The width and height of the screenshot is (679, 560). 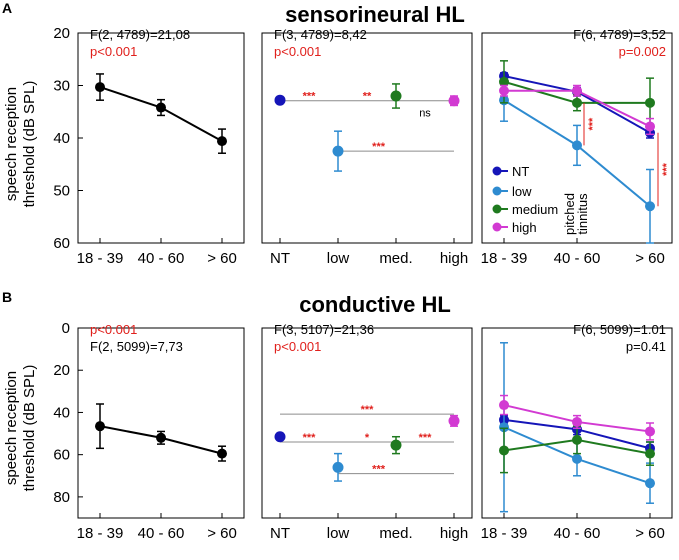 I want to click on legend-item-medium: medium, so click(x=525, y=209).